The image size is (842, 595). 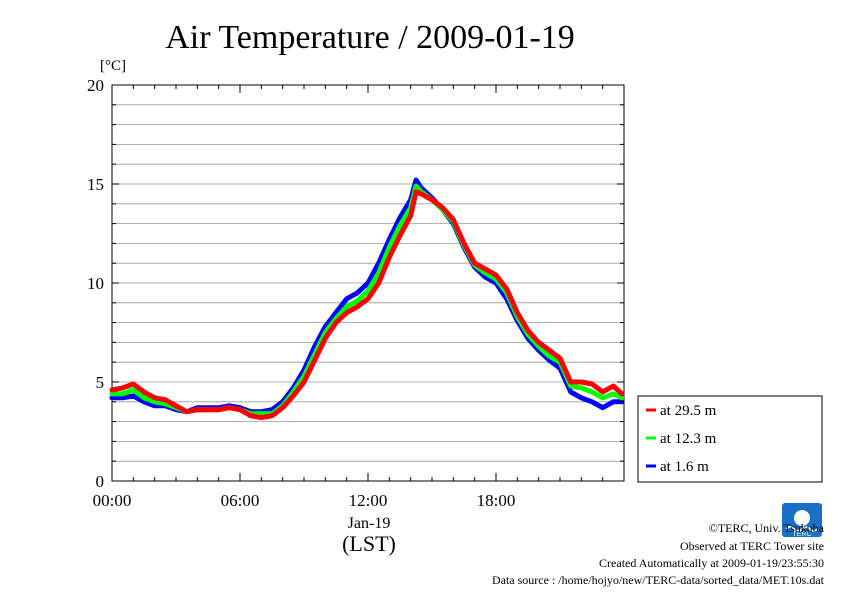 What do you see at coordinates (112, 500) in the screenshot?
I see `x-tick-label: 00:00` at bounding box center [112, 500].